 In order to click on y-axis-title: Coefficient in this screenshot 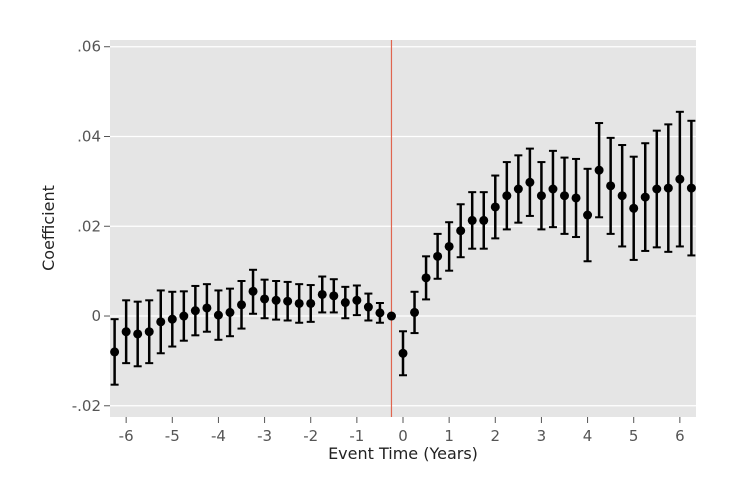, I will do `click(48, 228)`.